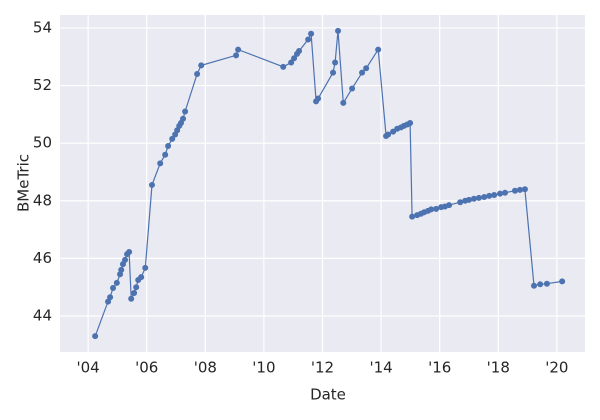  Describe the element at coordinates (380, 368) in the screenshot. I see `x-tick-label: '14` at that location.